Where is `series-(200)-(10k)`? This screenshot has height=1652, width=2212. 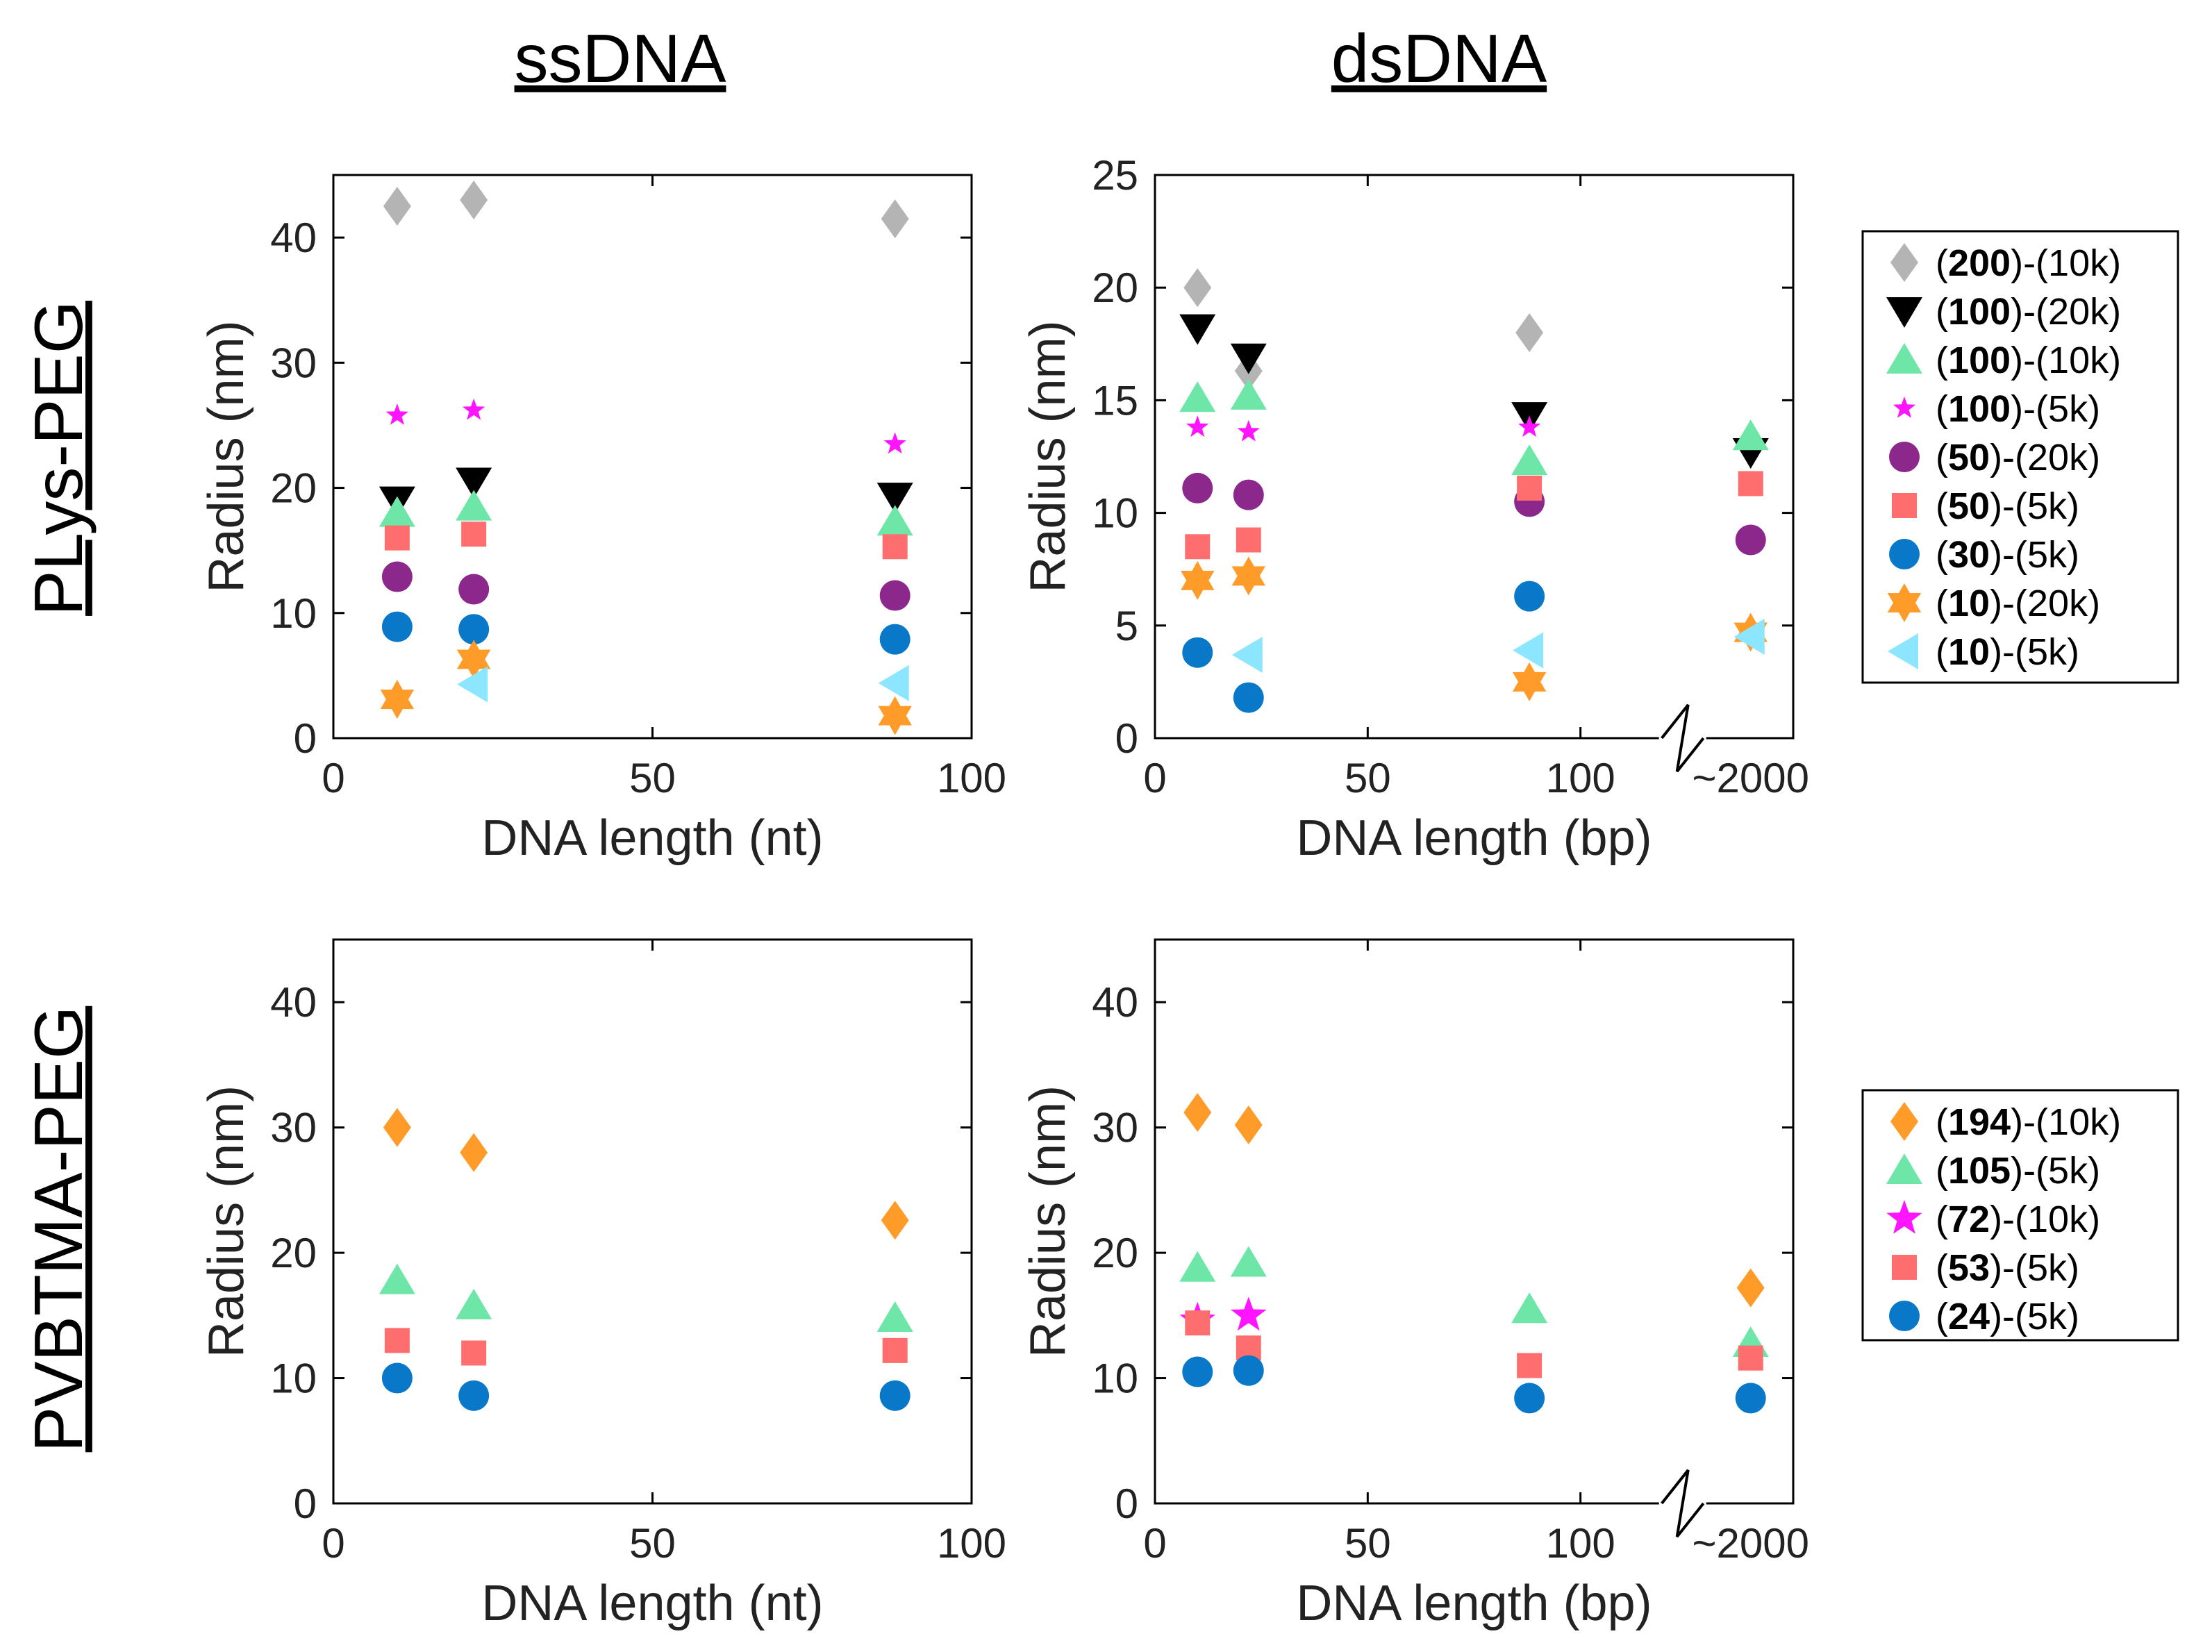 series-(200)-(10k) is located at coordinates (1363, 329).